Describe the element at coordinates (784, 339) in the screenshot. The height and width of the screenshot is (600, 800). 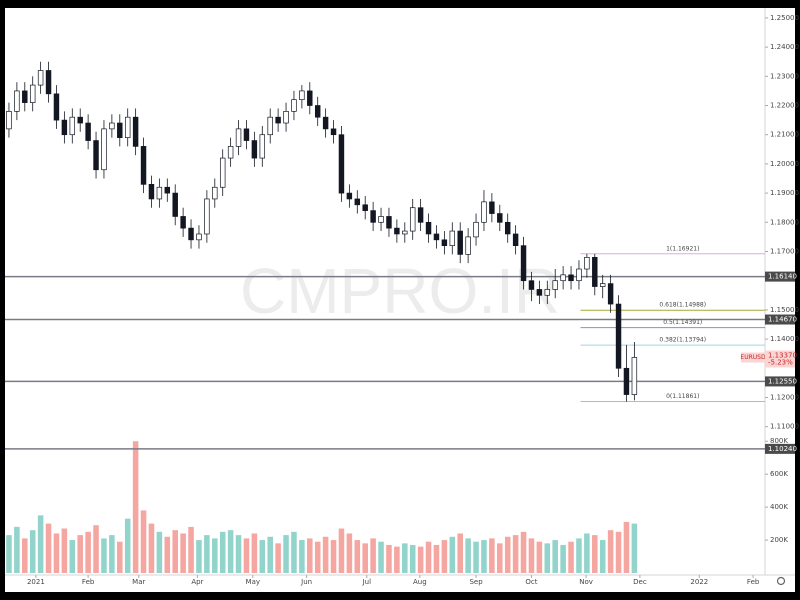
I see `y-tick-label: 1.14000` at that location.